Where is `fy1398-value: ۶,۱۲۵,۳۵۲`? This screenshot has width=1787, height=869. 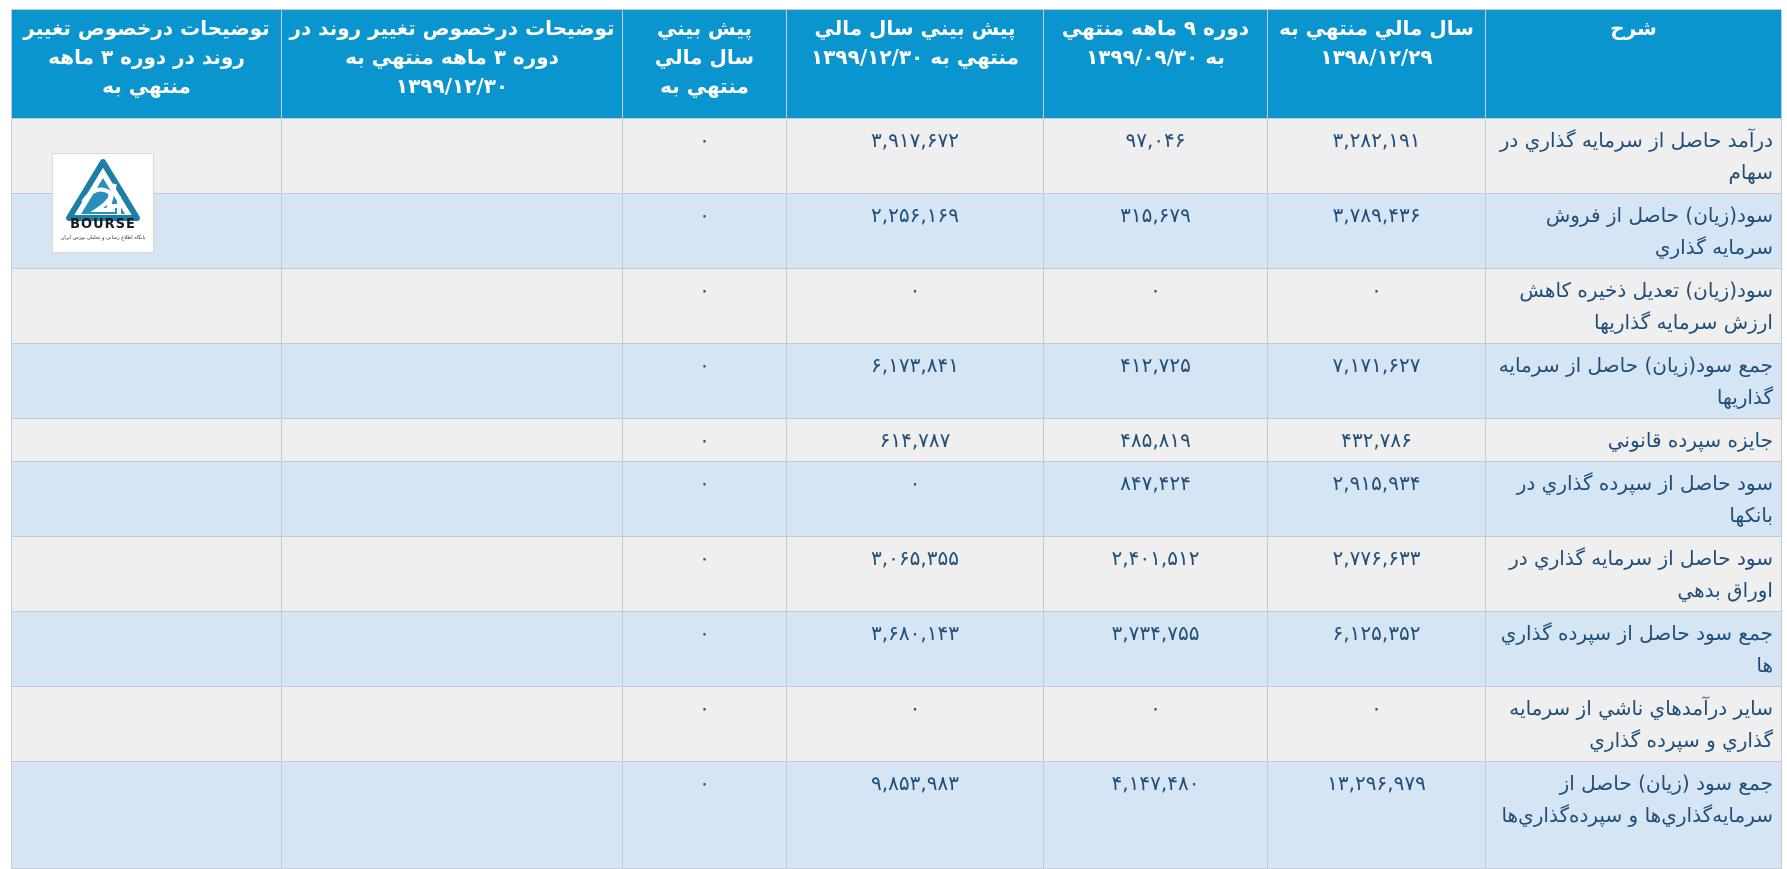
fy1398-value: ۶,۱۲۵,۳۵۲ is located at coordinates (1376, 649).